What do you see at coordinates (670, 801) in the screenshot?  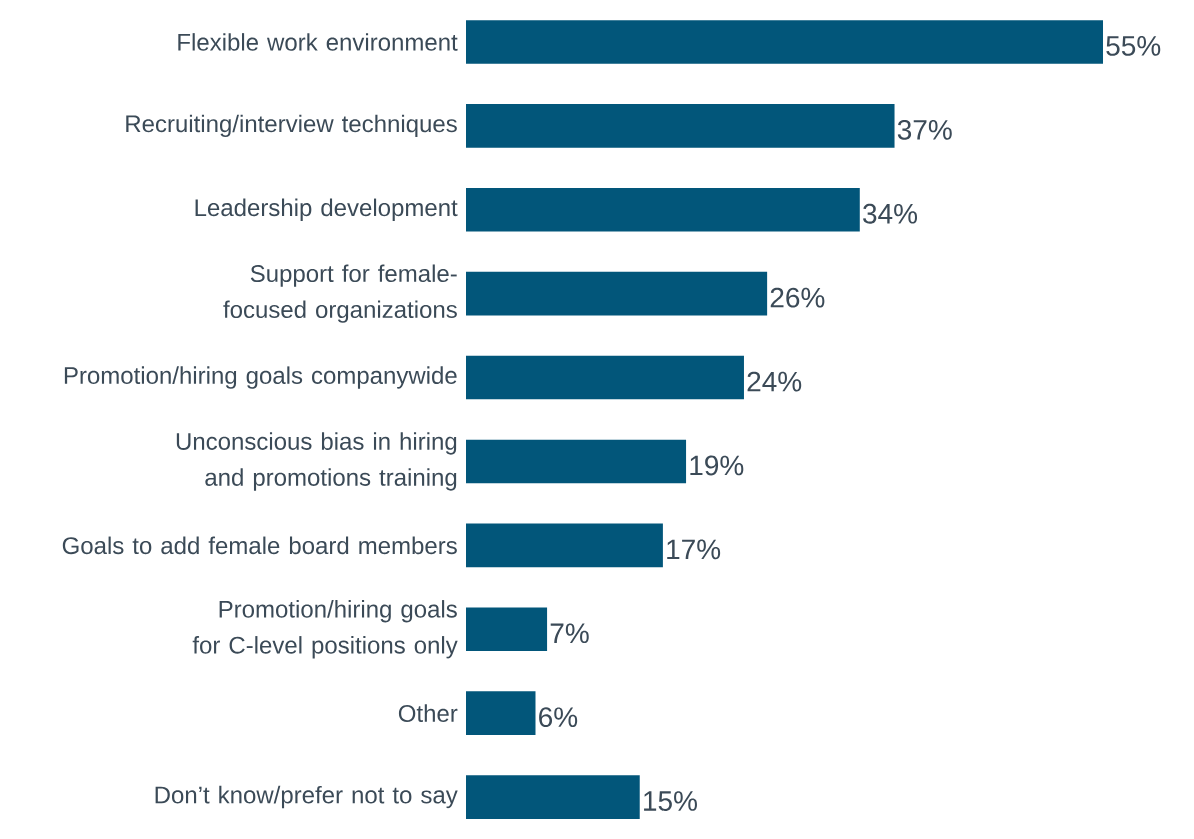 I see `data-label: 15%` at bounding box center [670, 801].